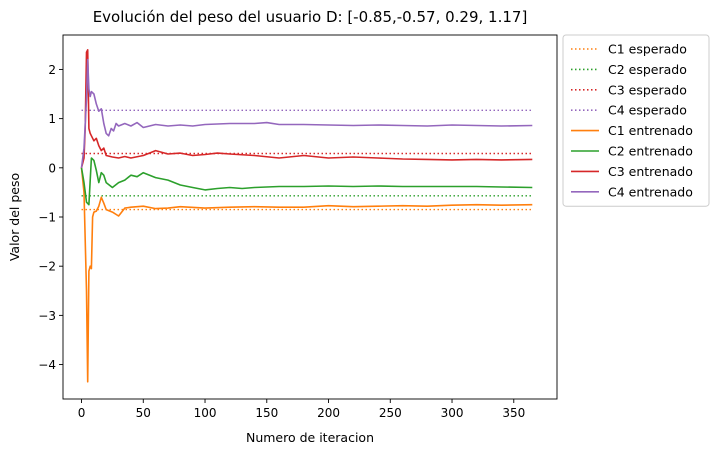 The height and width of the screenshot is (455, 717). What do you see at coordinates (650, 130) in the screenshot?
I see `legend-label: C1 entrenado` at bounding box center [650, 130].